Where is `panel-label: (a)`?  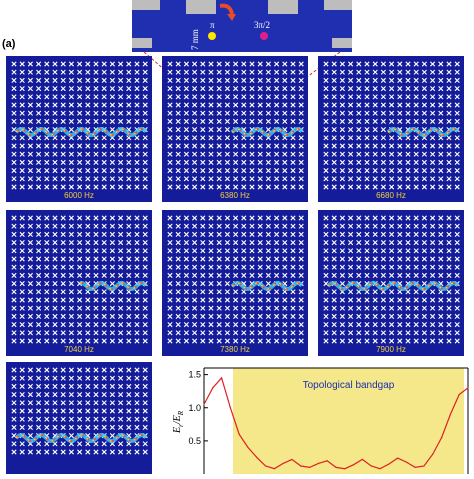 panel-label: (a) is located at coordinates (9, 44).